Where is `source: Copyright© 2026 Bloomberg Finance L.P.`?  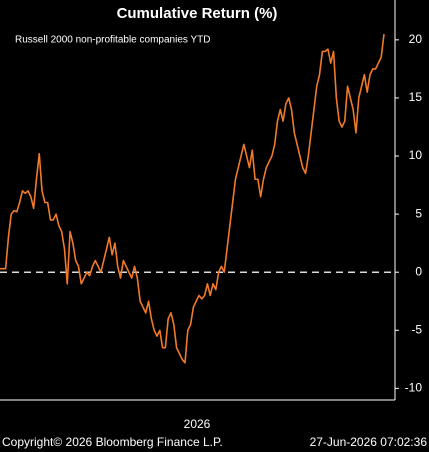 source: Copyright© 2026 Bloomberg Finance L.P. is located at coordinates (112, 442).